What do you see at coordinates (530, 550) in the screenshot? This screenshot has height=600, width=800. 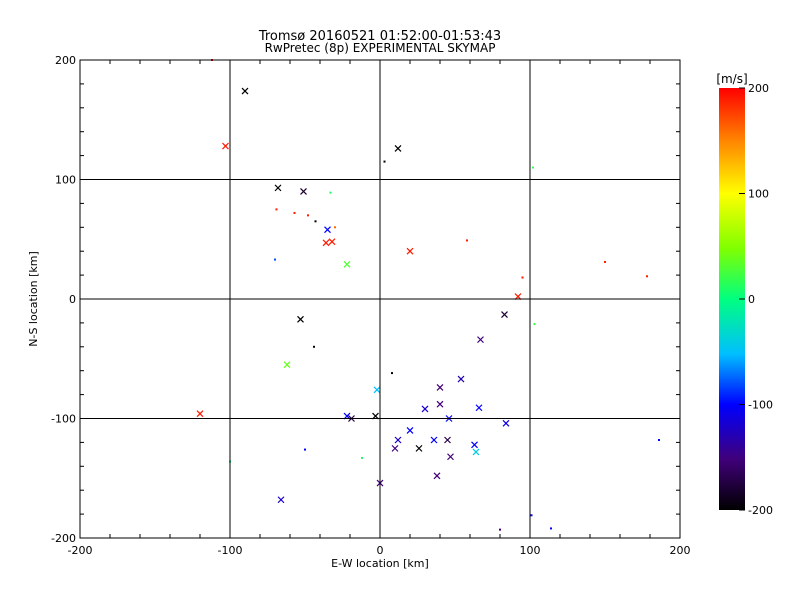 I see `x-tick-label: 100` at bounding box center [530, 550].